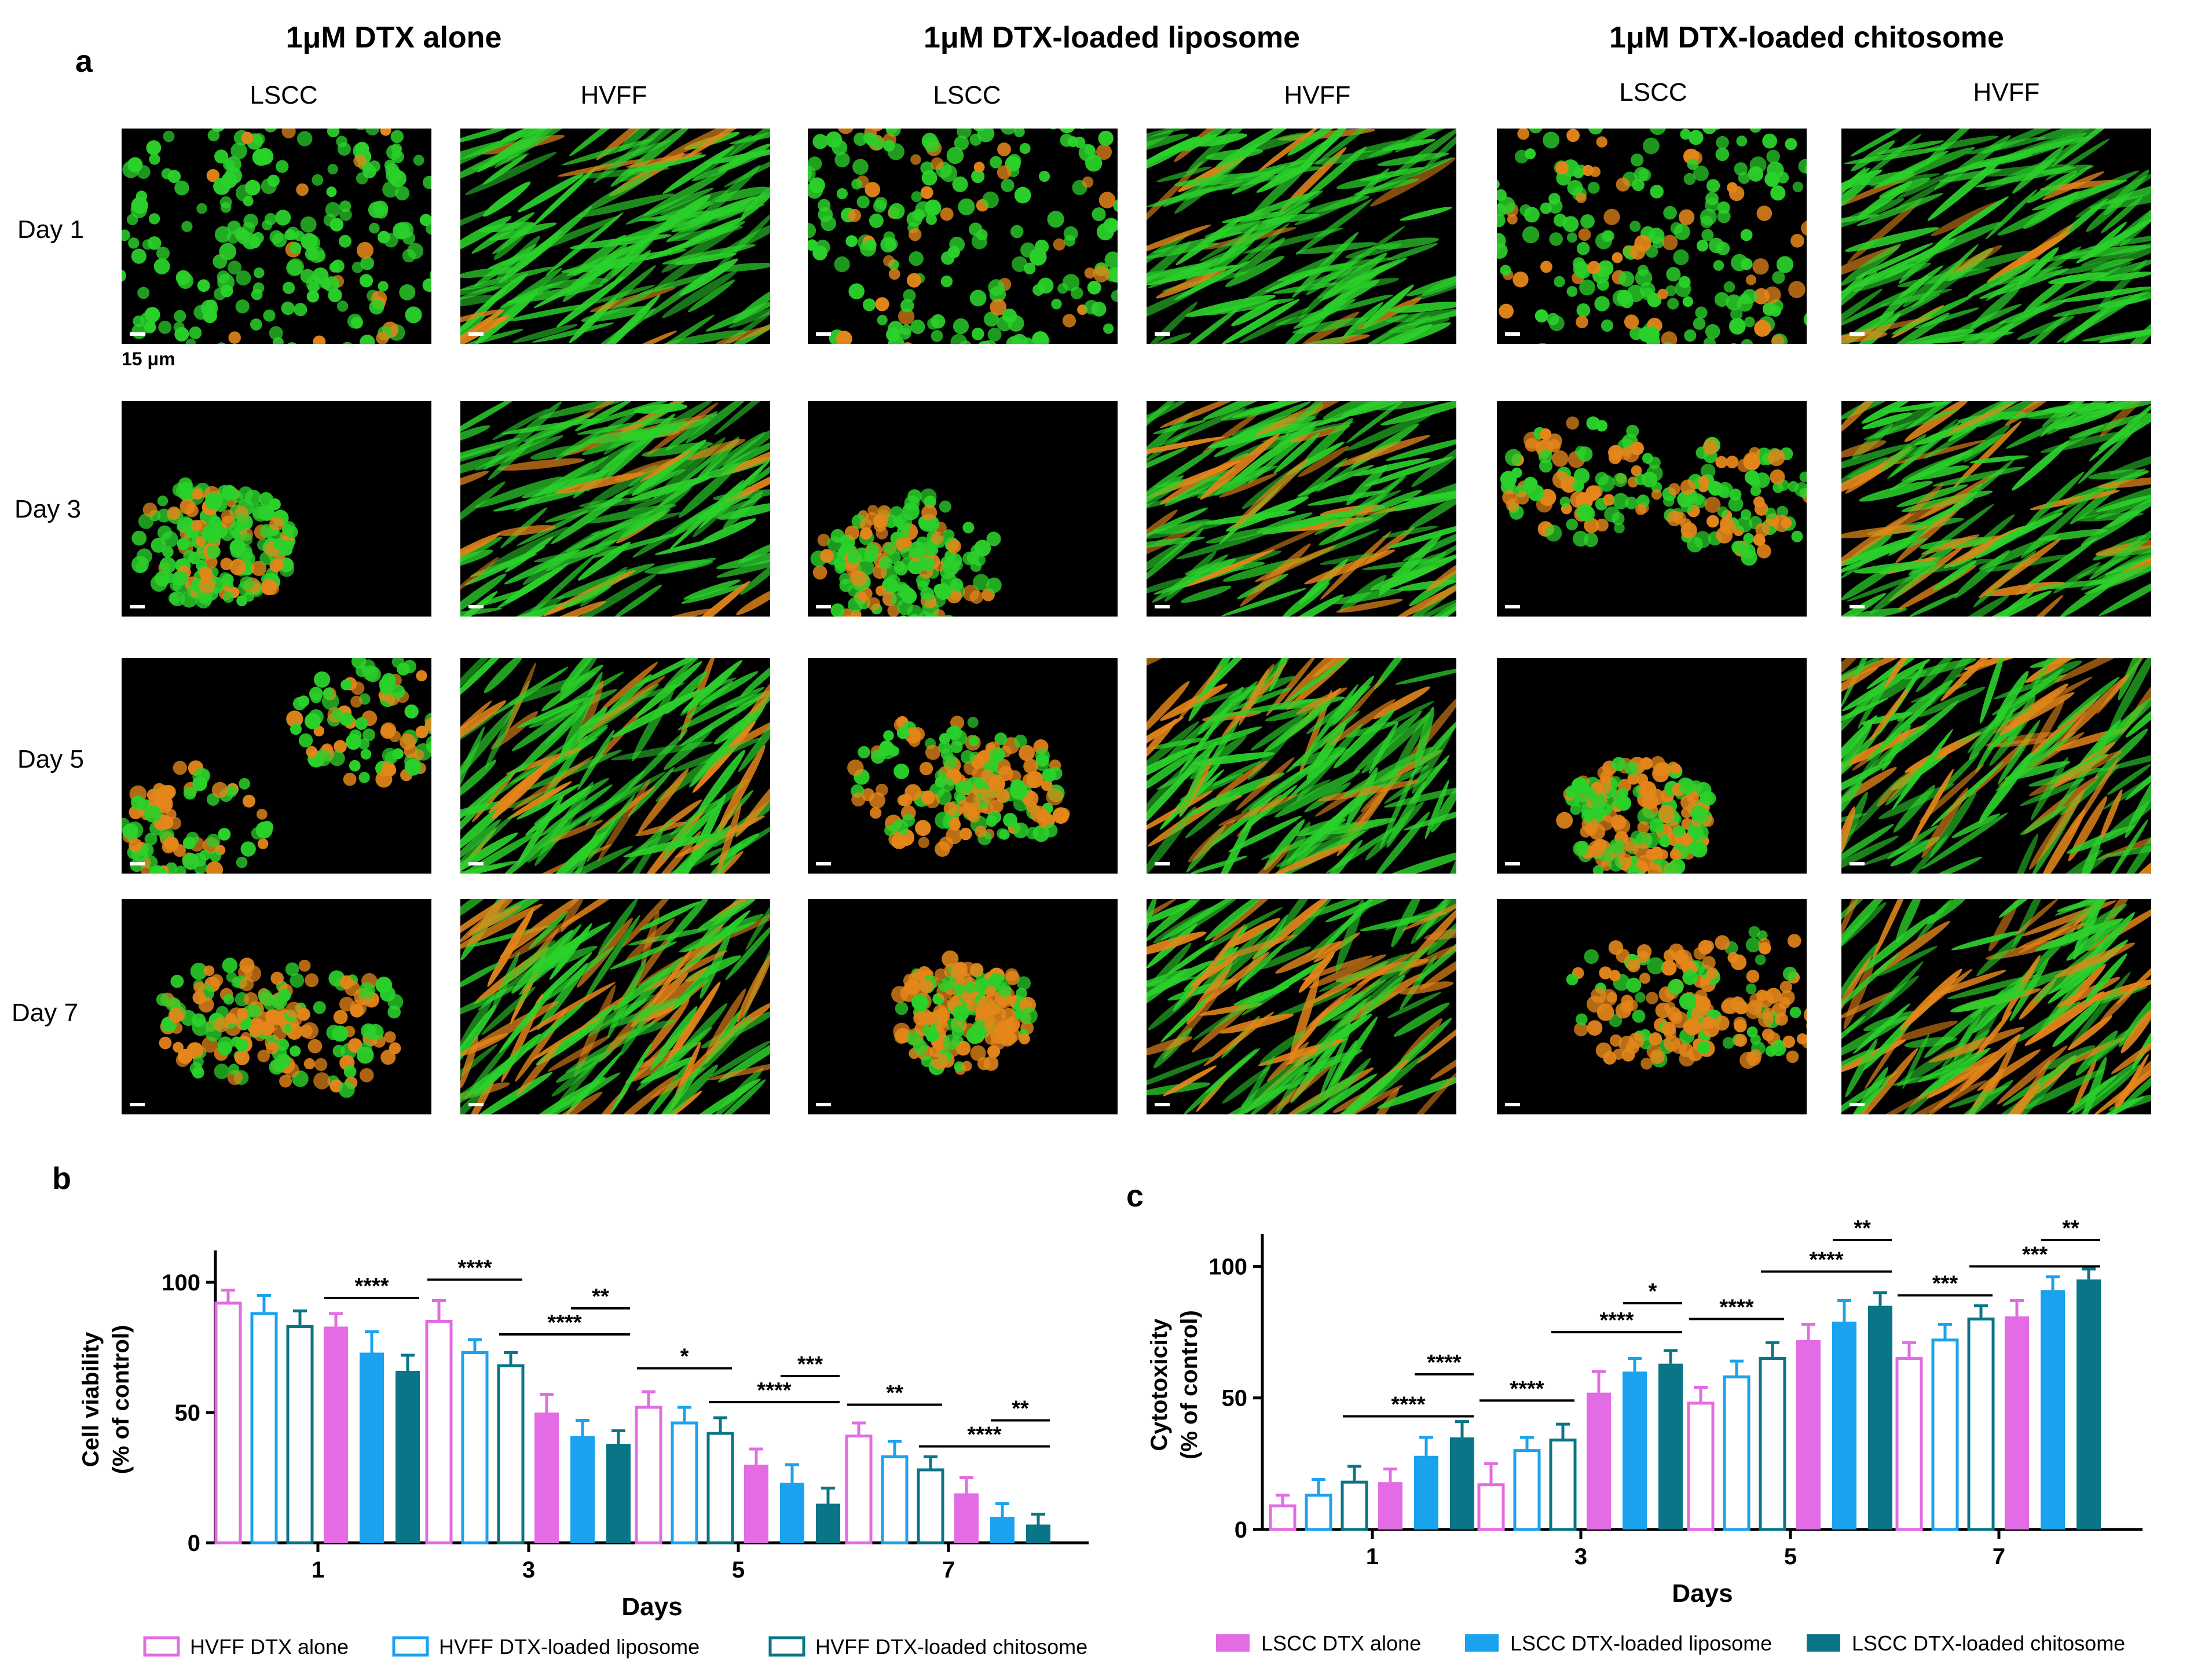 Image resolution: width=2190 pixels, height=1680 pixels. What do you see at coordinates (393, 38) in the screenshot?
I see `condition-title-dtx-alone: 1μM DTX alone` at bounding box center [393, 38].